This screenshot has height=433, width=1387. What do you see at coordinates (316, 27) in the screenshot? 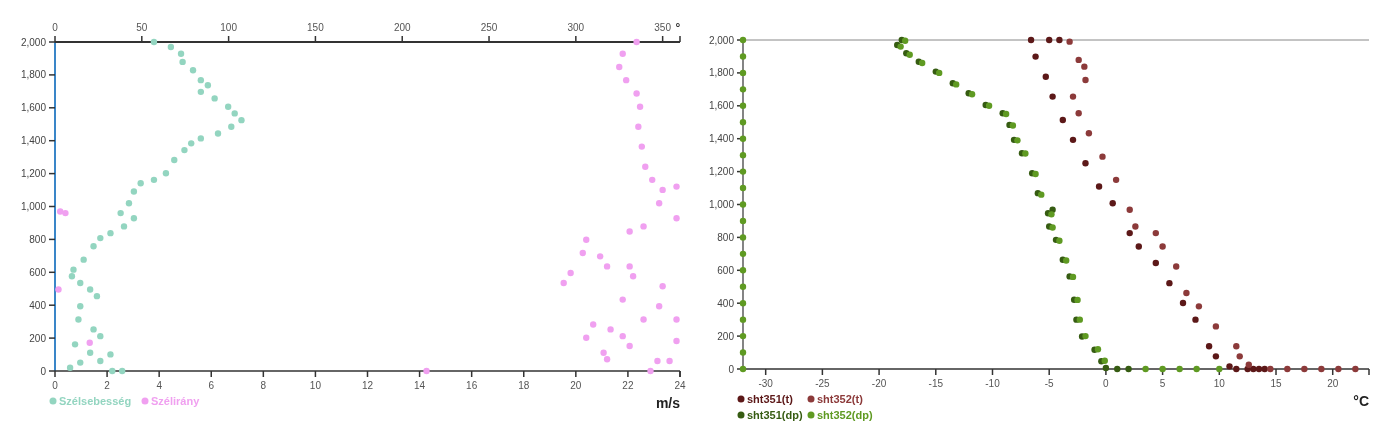
I see `x2-tick-label: 150` at bounding box center [316, 27].